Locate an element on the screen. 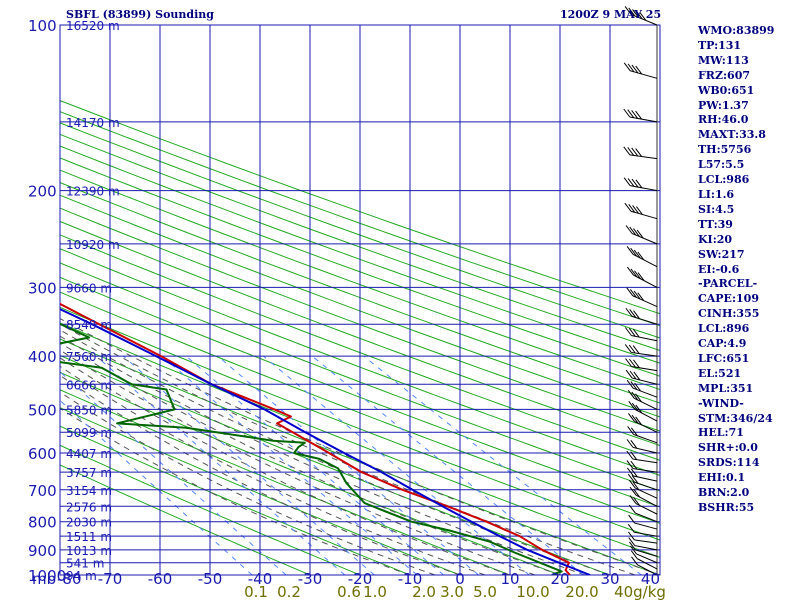 Image resolution: width=800 pixels, height=600 pixels. stat-item: SRDS:114 is located at coordinates (736, 463).